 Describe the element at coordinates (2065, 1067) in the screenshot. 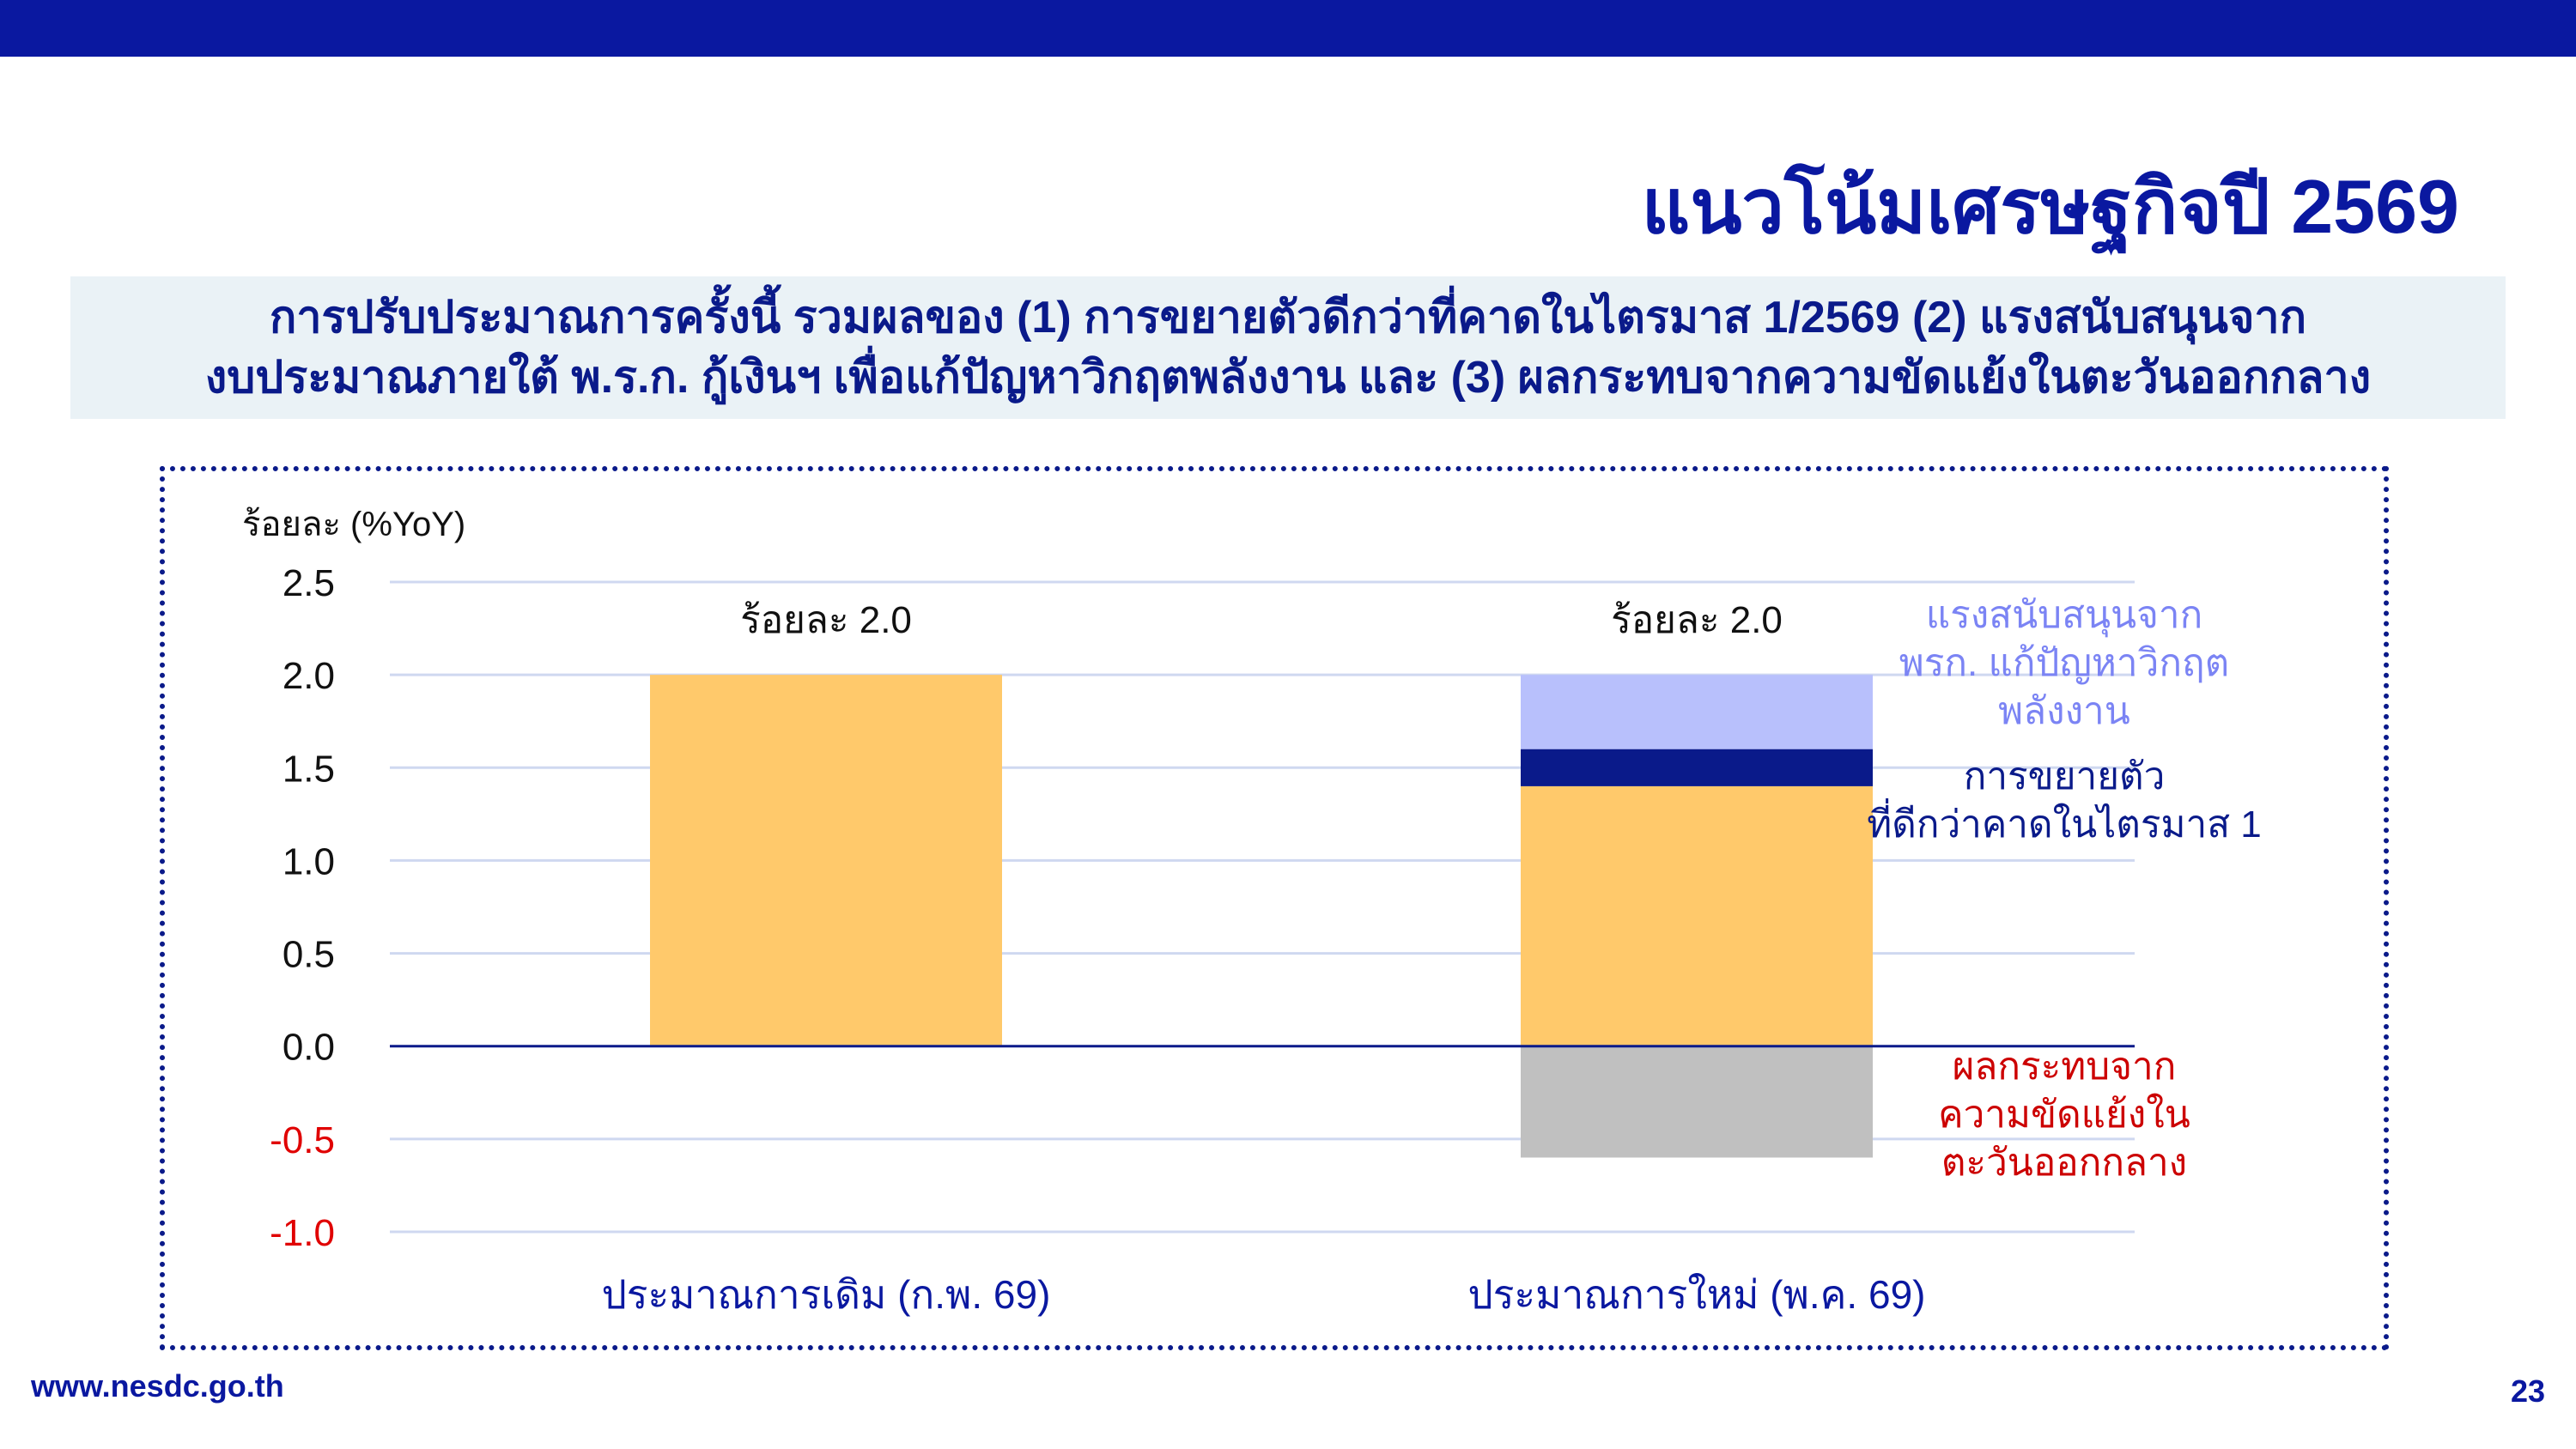

I see `annotation-middle_east-line-0: ผลกระทบจาก` at that location.